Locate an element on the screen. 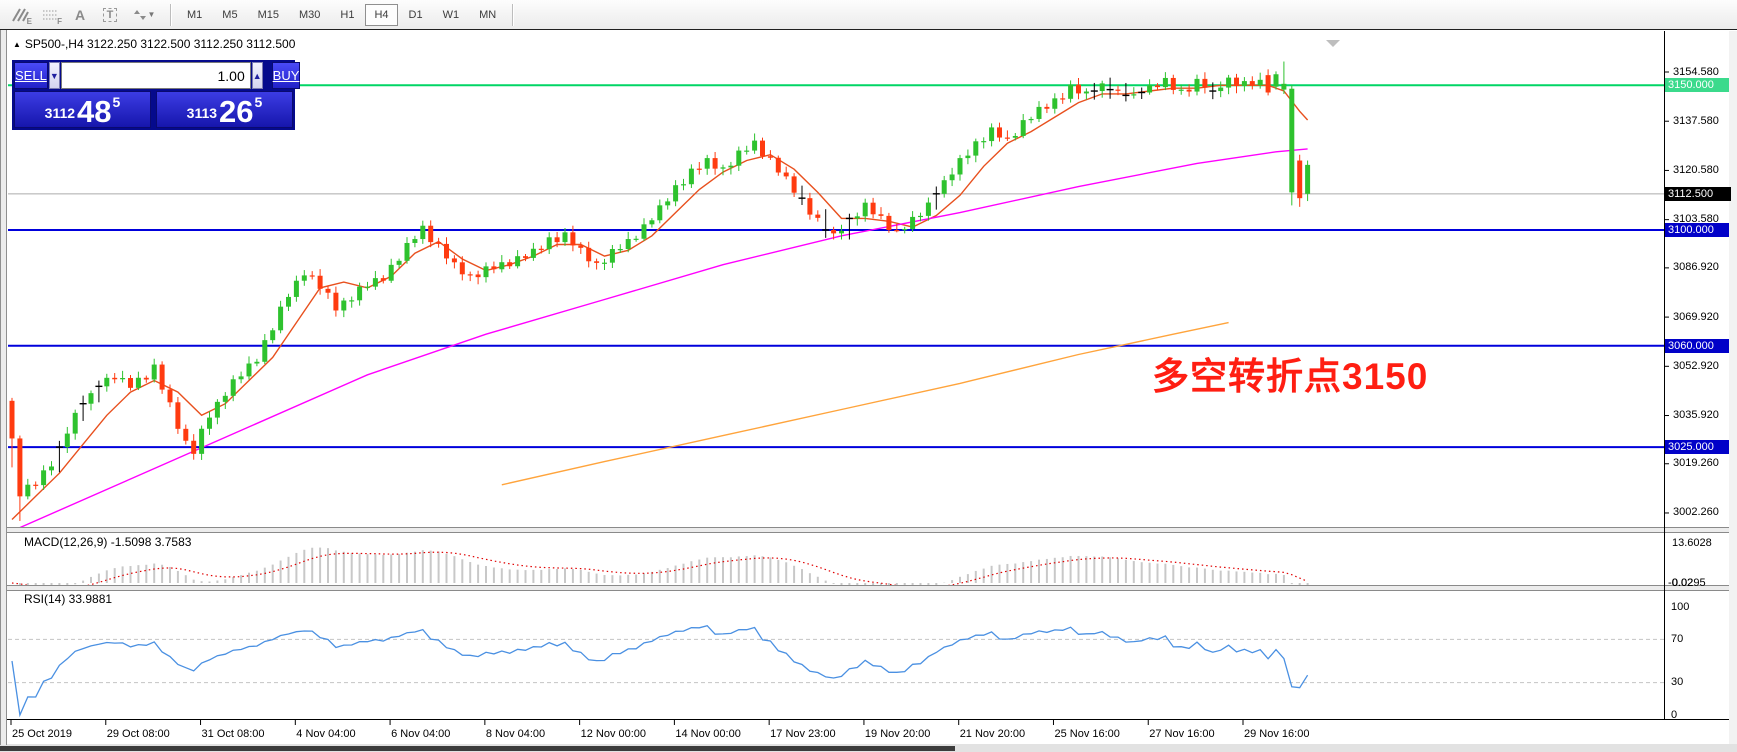 The width and height of the screenshot is (1737, 752). rsi-axis-label: 0 is located at coordinates (1674, 714).